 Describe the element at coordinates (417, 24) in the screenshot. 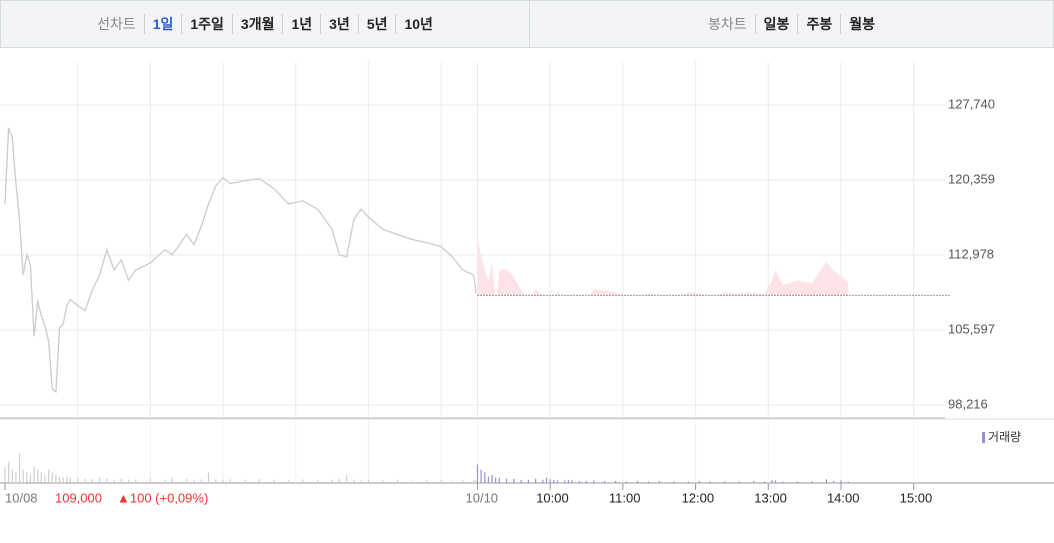

I see `tab: 10년` at that location.